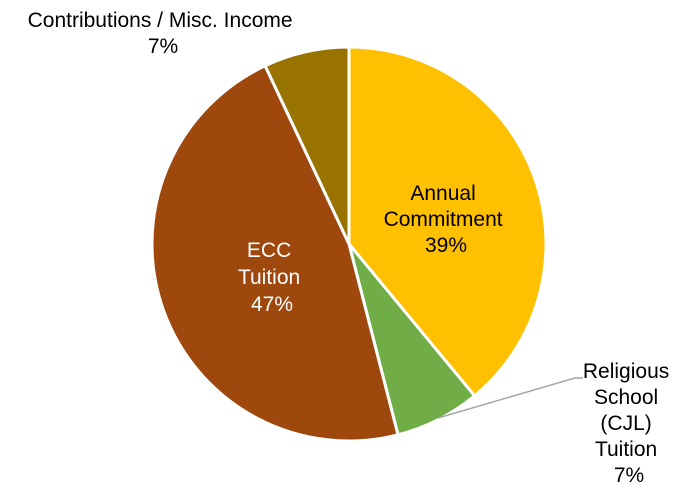 This screenshot has width=695, height=494. I want to click on slice-label-religious-school: Religious School (CJL) Tuition 7%, so click(629, 423).